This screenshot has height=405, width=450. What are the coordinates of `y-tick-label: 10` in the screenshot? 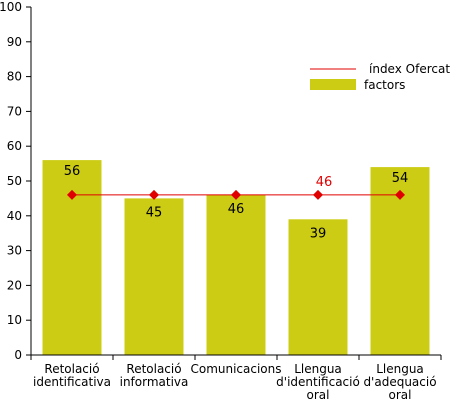 It's located at (14, 320).